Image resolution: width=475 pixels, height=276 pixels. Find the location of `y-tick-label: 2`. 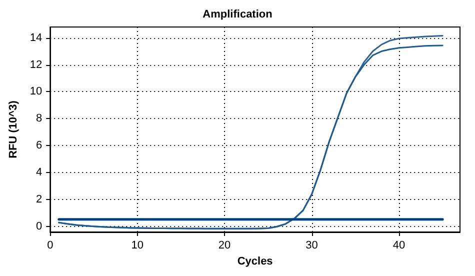

y-tick-label: 2 is located at coordinates (39, 200).